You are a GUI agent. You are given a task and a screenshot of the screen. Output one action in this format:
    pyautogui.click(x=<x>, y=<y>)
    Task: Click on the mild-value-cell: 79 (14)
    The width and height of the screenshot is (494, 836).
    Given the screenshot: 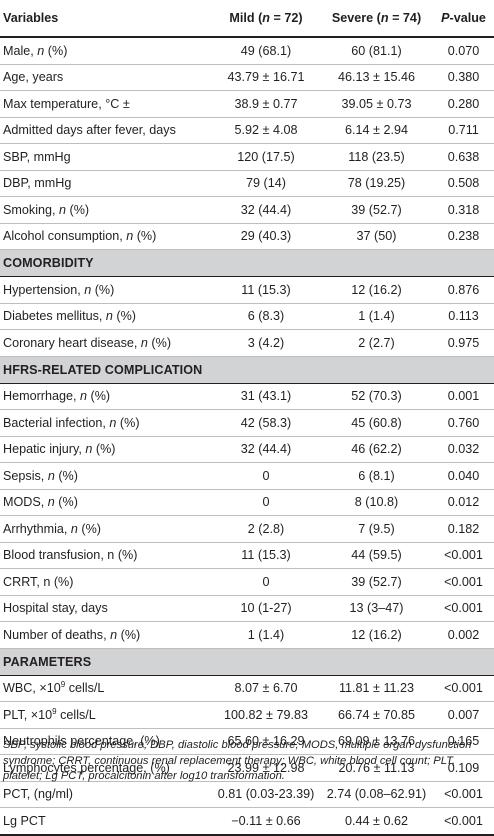 What is the action you would take?
    pyautogui.click(x=266, y=183)
    